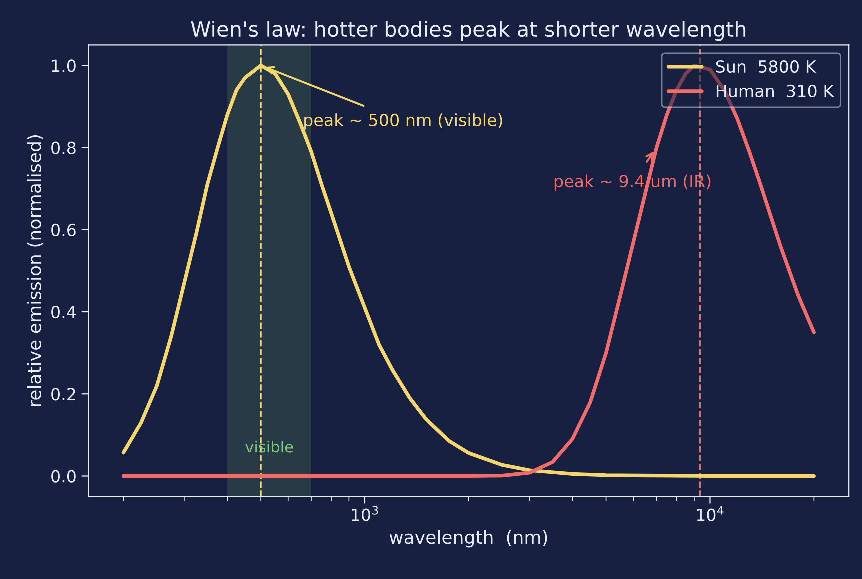  I want to click on x-tick-label: 10$^{3}$, so click(365, 514).